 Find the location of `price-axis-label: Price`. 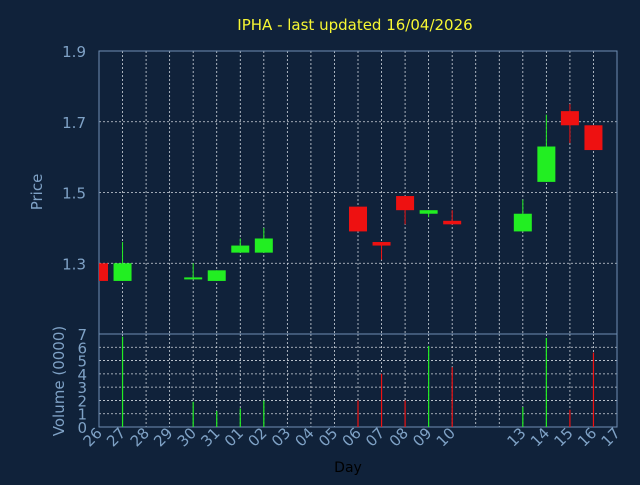

price-axis-label: Price is located at coordinates (37, 192).